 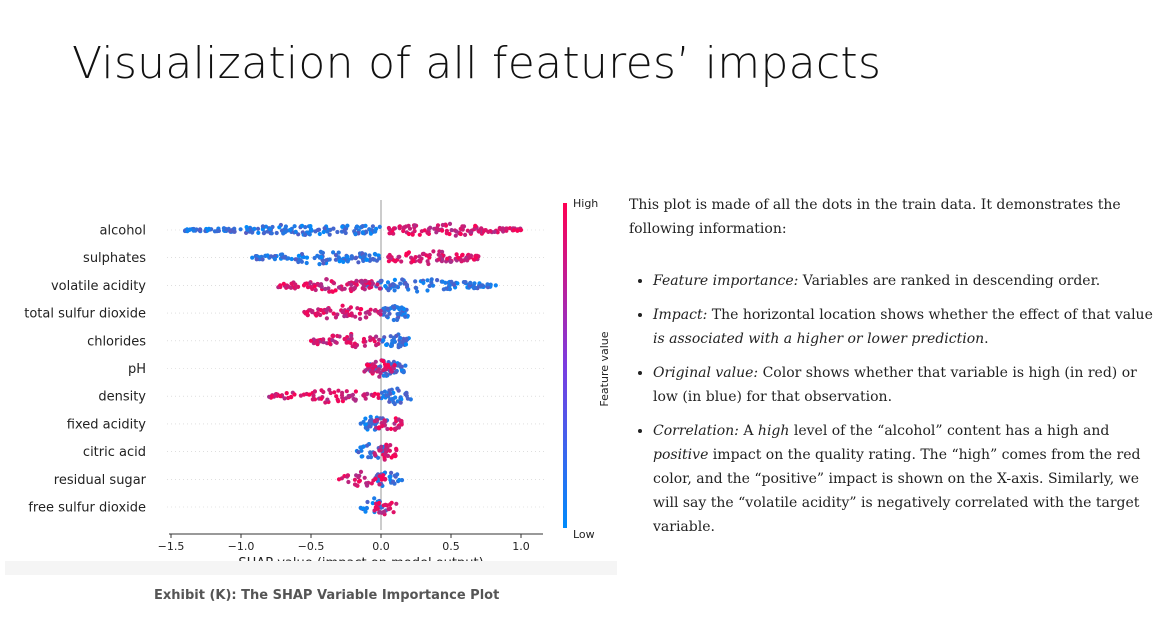 I want to click on feature-label: fixed acidity, so click(x=107, y=424).